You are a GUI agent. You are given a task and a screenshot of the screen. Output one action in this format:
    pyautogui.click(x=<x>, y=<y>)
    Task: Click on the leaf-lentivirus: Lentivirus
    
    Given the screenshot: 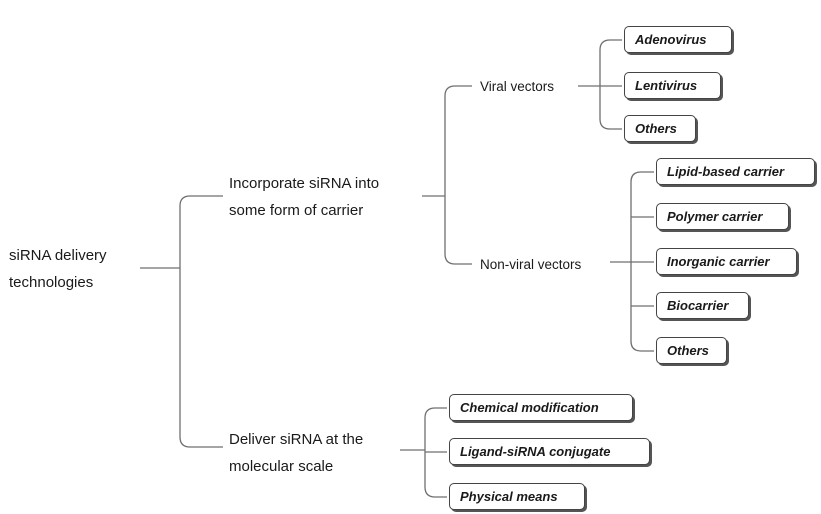 What is the action you would take?
    pyautogui.click(x=672, y=85)
    